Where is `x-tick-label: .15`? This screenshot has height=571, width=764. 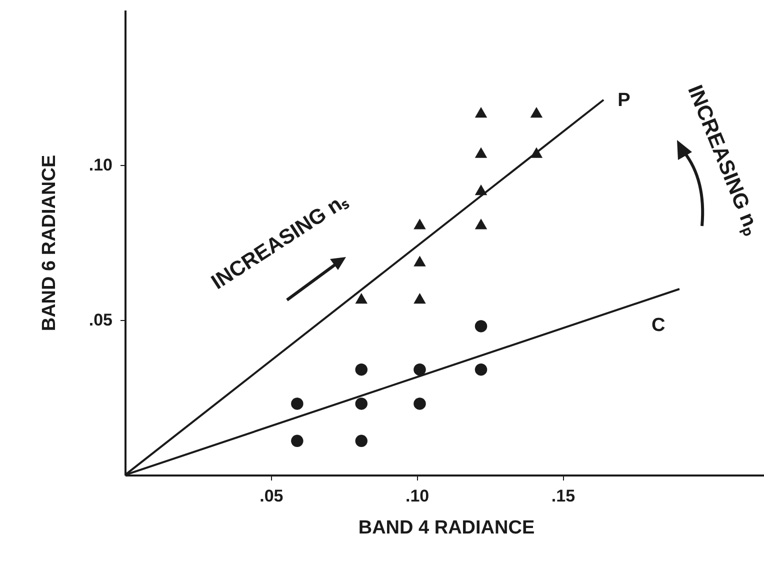
x-tick-label: .15 is located at coordinates (563, 496).